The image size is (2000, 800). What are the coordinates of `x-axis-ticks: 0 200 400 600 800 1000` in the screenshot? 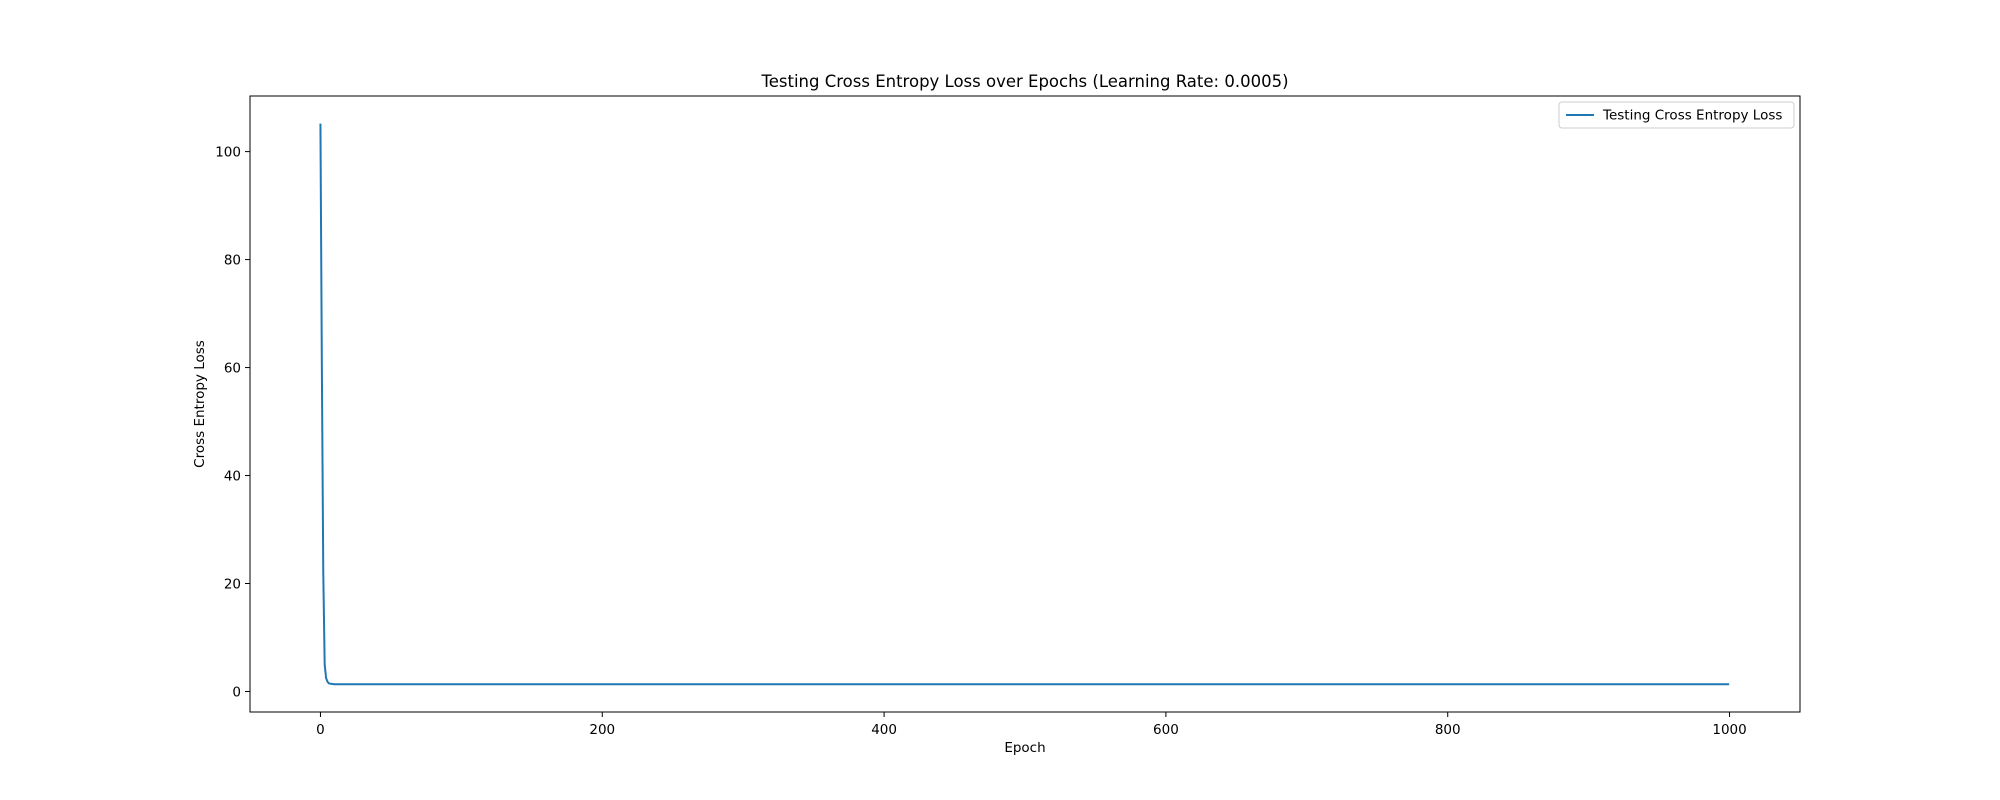 It's located at (1031, 725).